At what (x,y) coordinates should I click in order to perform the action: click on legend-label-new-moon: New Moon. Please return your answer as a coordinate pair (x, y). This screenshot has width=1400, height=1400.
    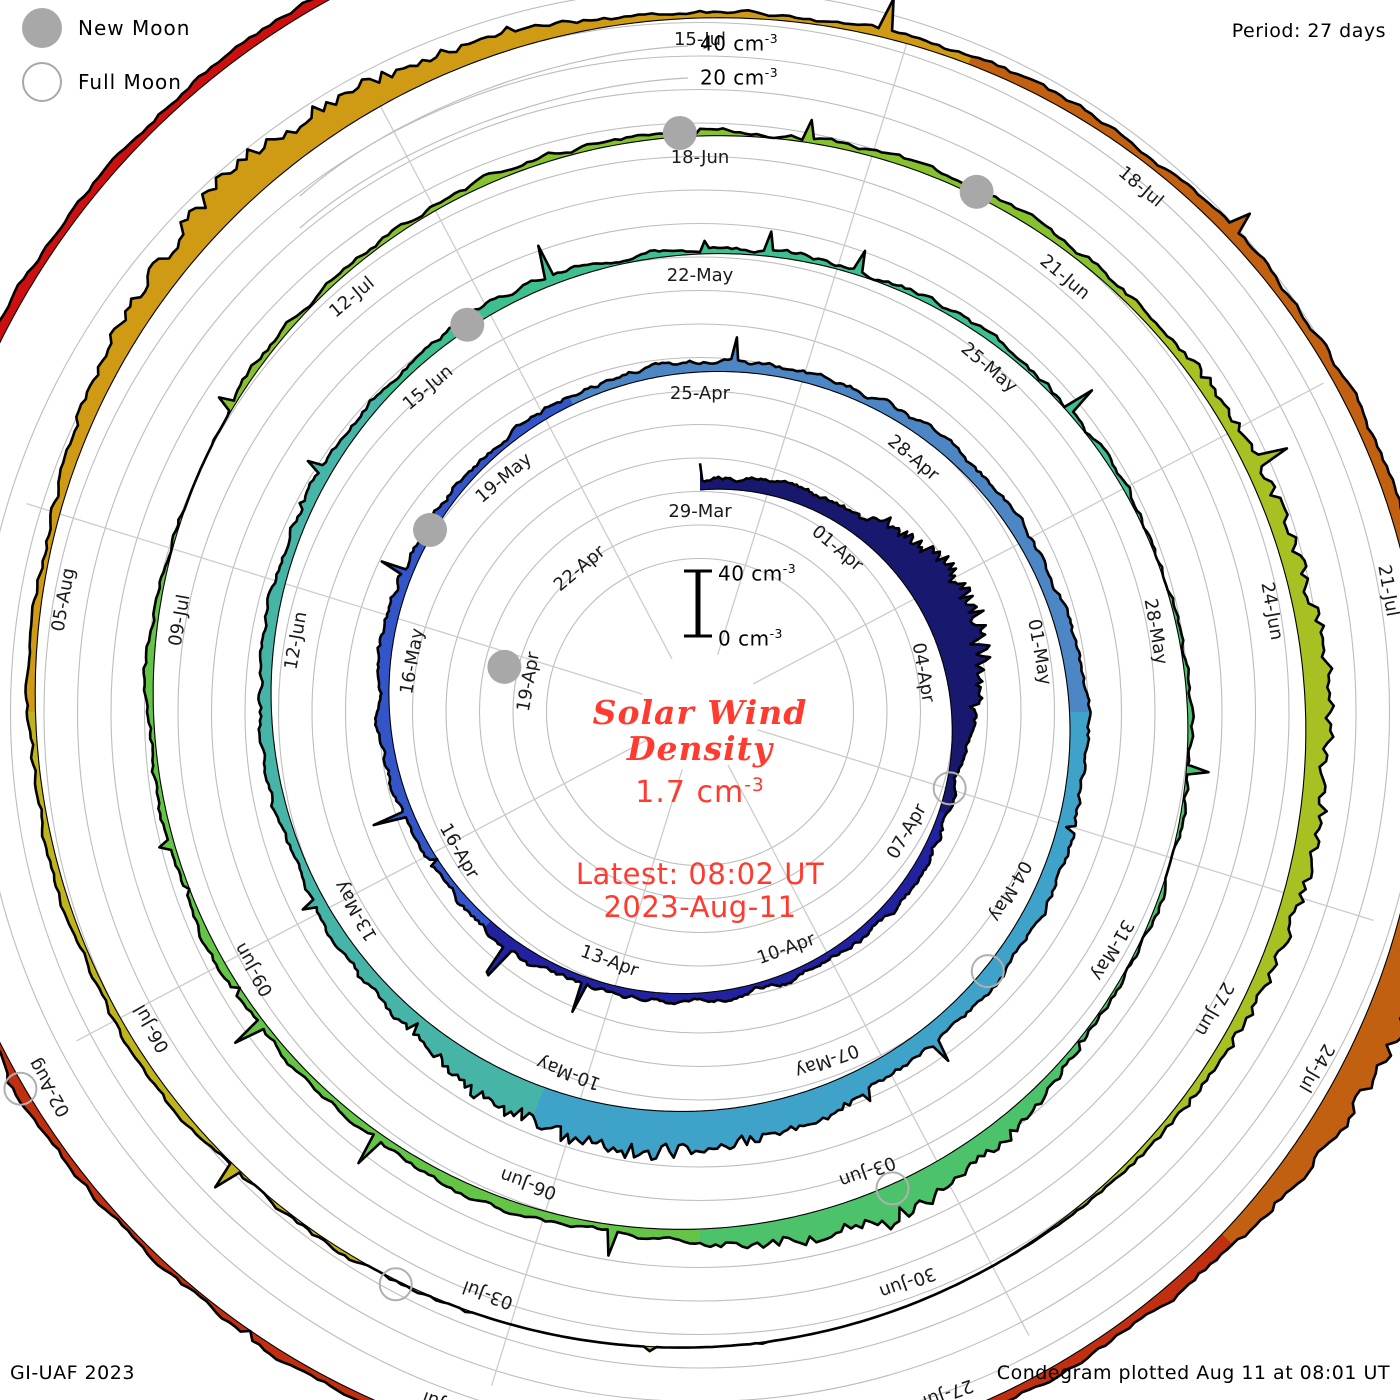
    Looking at the image, I should click on (134, 28).